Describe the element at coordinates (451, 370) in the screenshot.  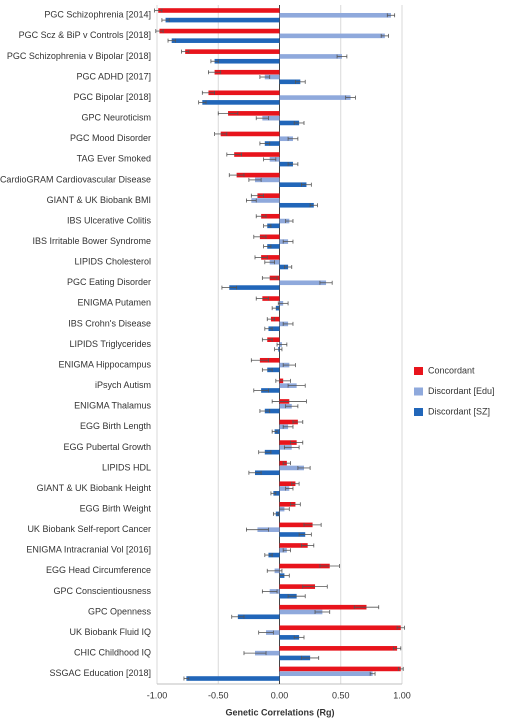
I see `legend-label: Concordant` at that location.